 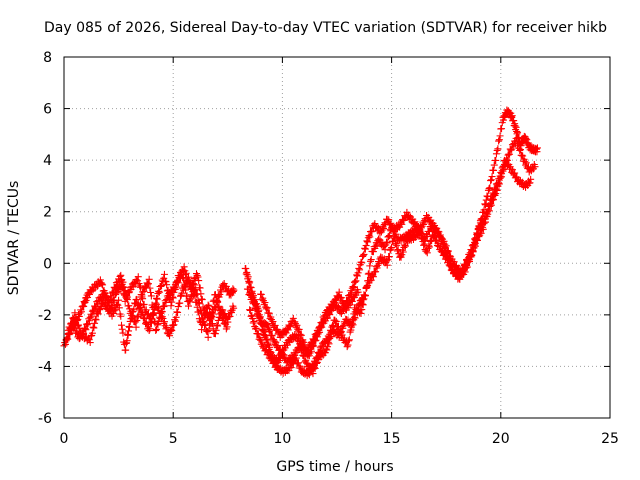 What do you see at coordinates (47, 58) in the screenshot?
I see `y-tick-label: 8` at bounding box center [47, 58].